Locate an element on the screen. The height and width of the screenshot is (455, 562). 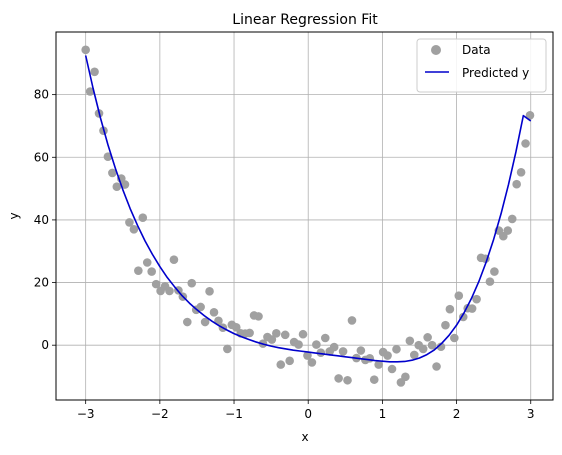
x-tick-label: −2 is located at coordinates (160, 414).